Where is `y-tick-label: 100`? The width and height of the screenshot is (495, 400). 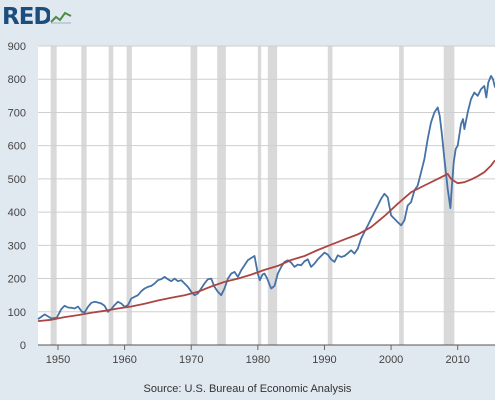
y-tick-label: 100 is located at coordinates (17, 313).